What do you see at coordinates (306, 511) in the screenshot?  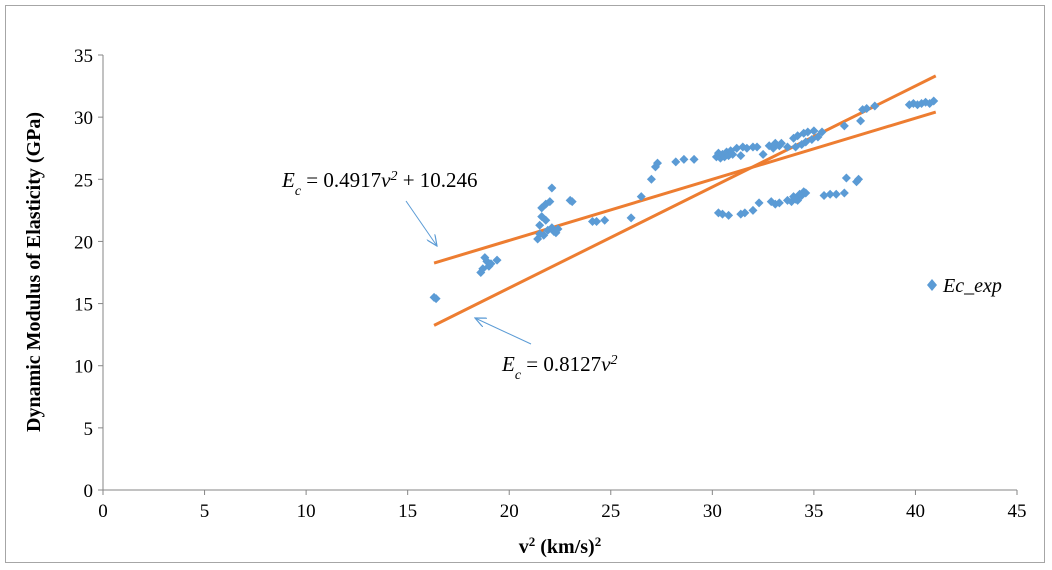 I see `x-tick-label: 10` at bounding box center [306, 511].